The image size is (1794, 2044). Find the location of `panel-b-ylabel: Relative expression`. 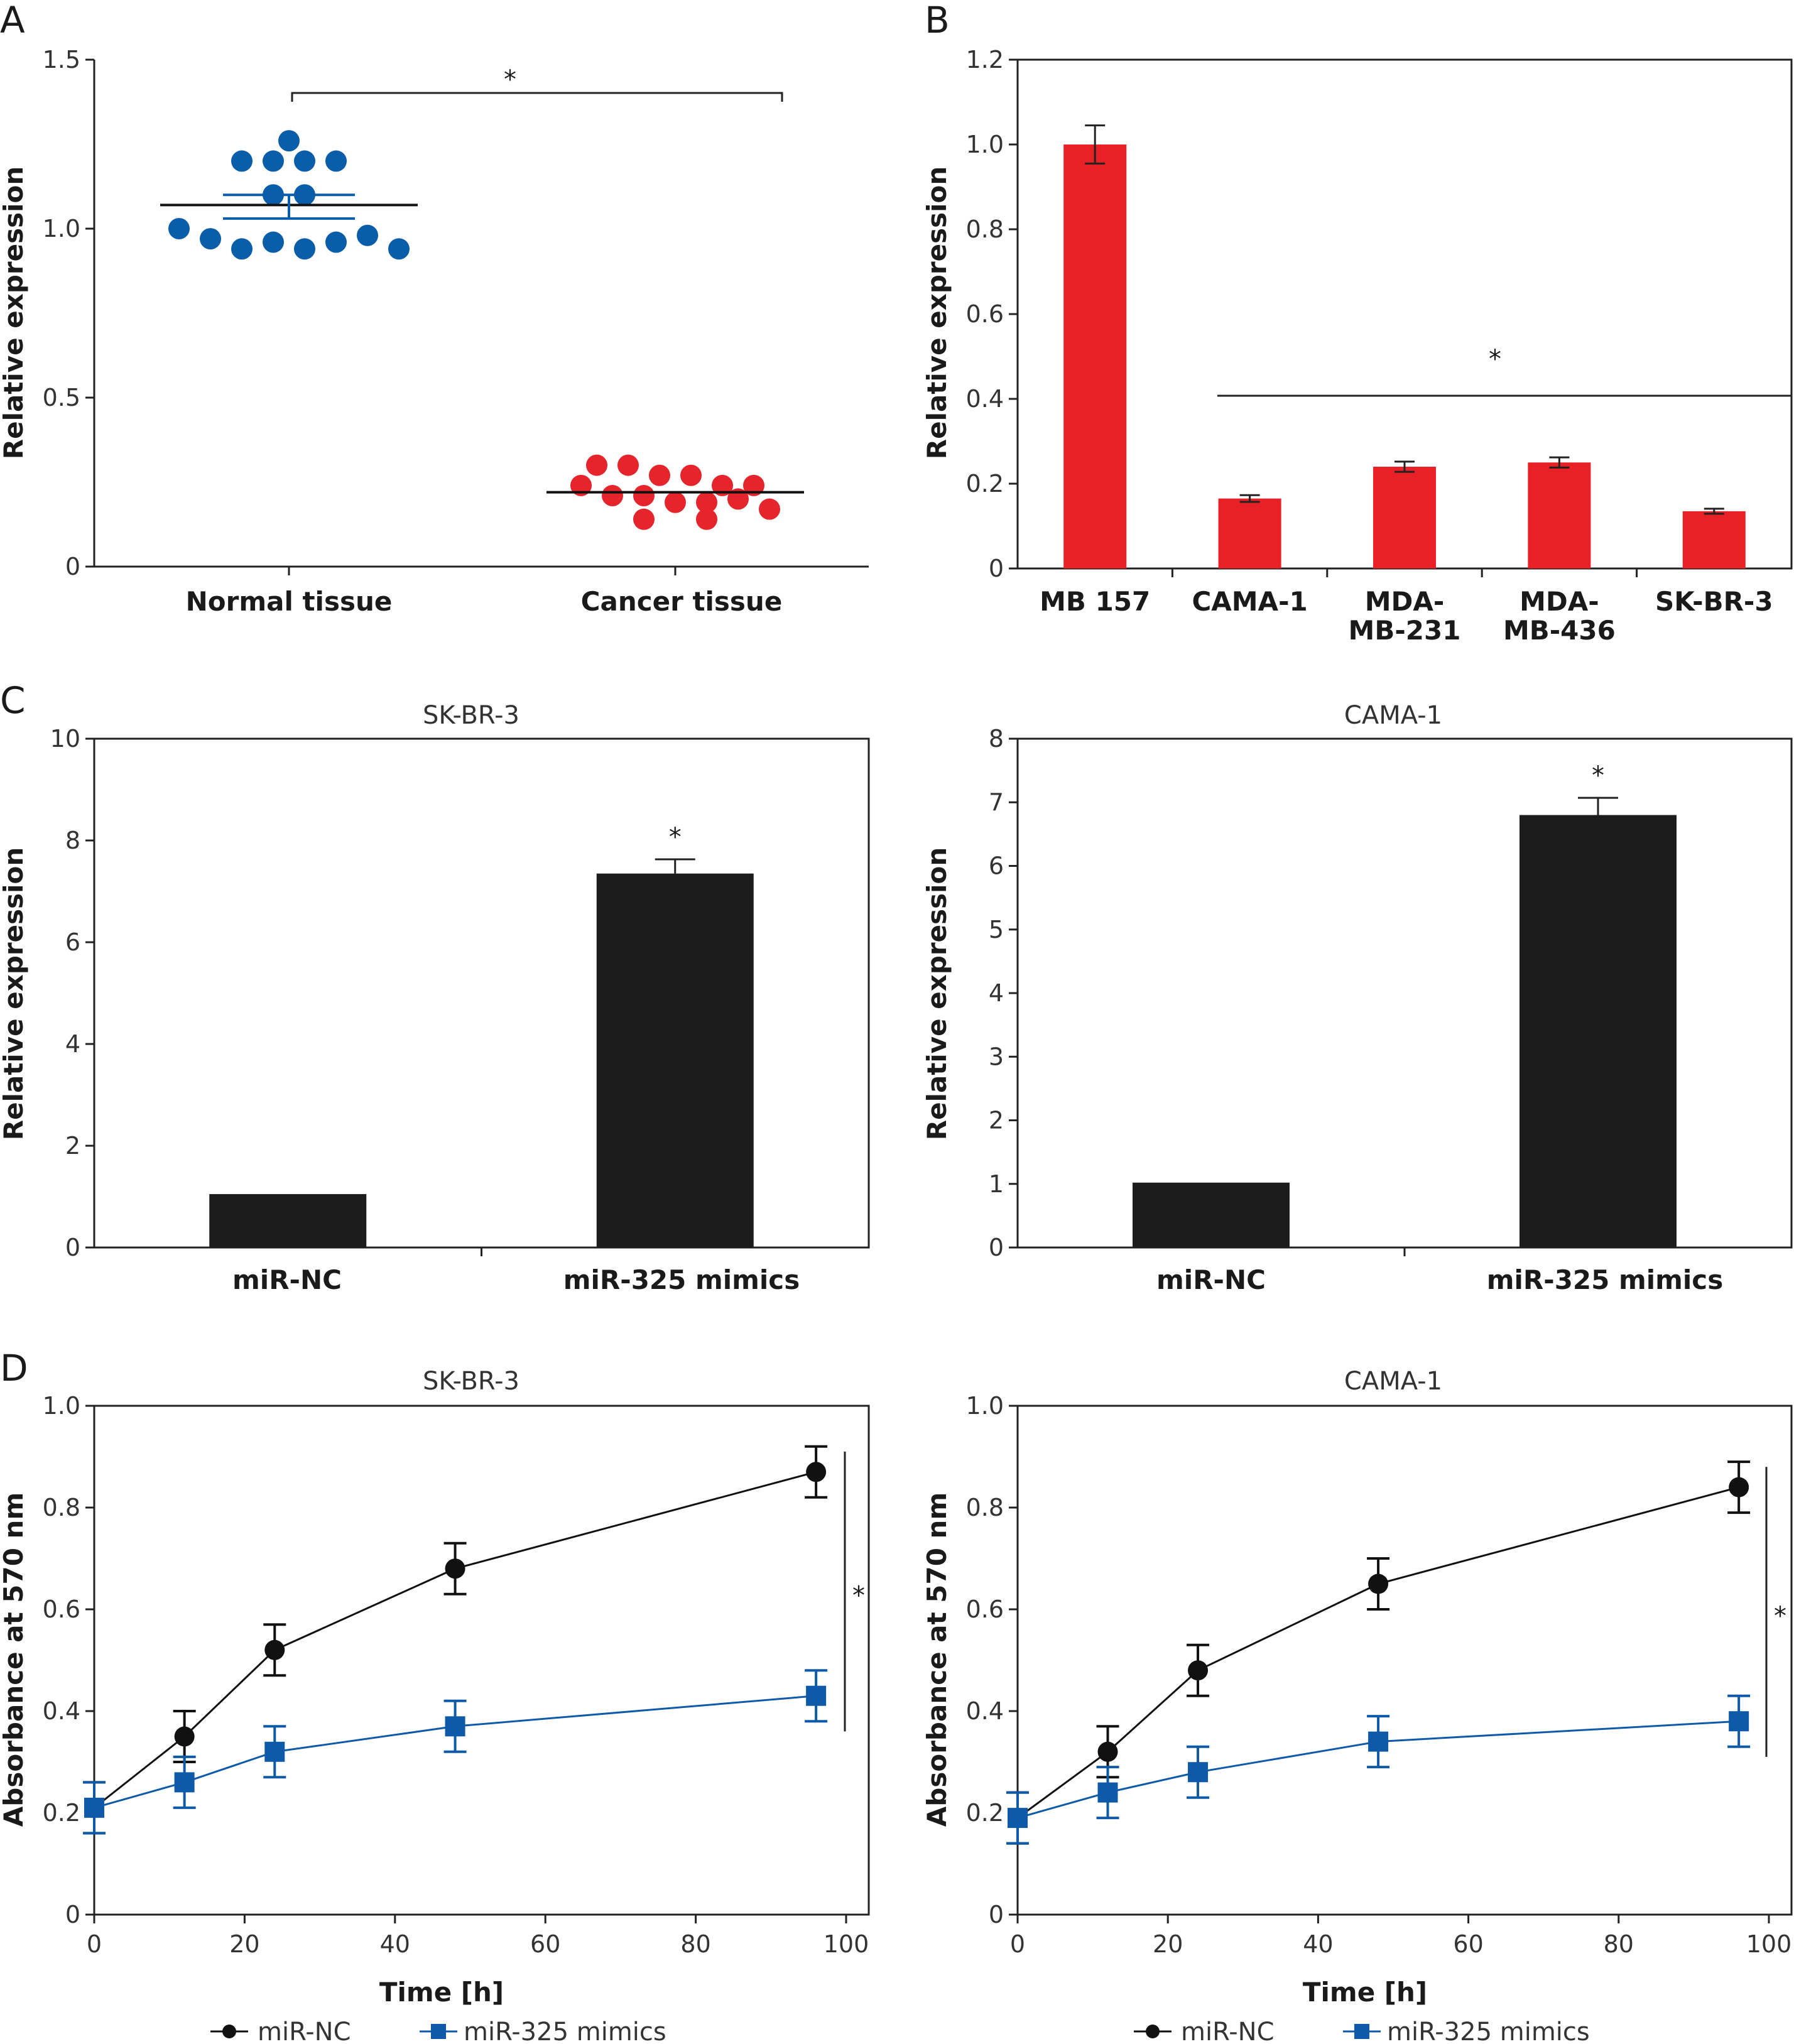

panel-b-ylabel: Relative expression is located at coordinates (936, 313).